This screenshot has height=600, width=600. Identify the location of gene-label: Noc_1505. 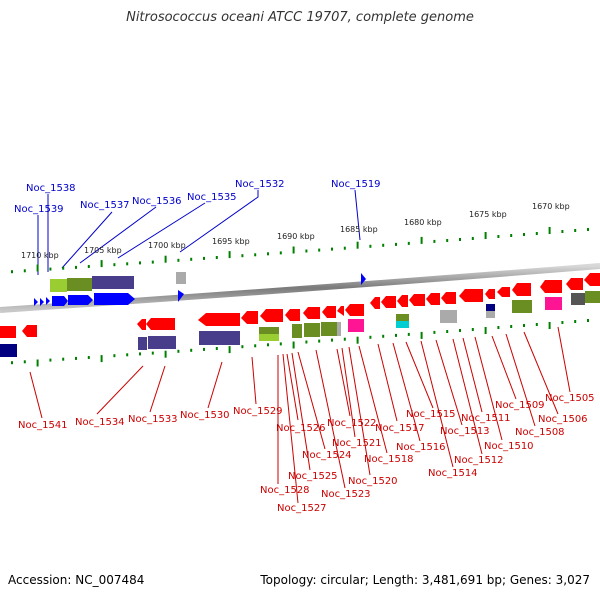
(570, 398).